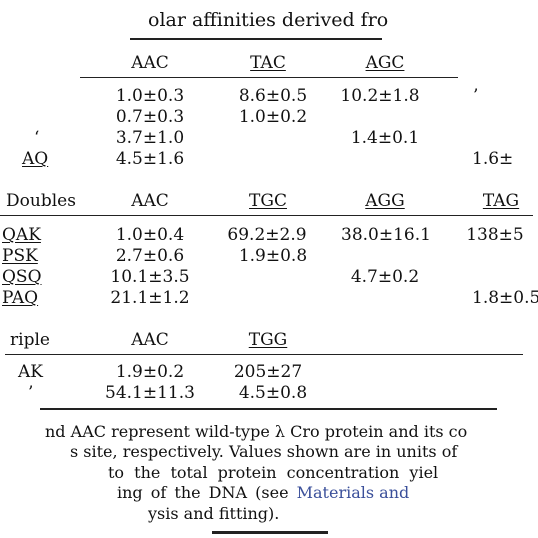 Image resolution: width=538 pixels, height=538 pixels. What do you see at coordinates (150, 138) in the screenshot?
I see `s1-r3-c1: 3.7±1.0` at bounding box center [150, 138].